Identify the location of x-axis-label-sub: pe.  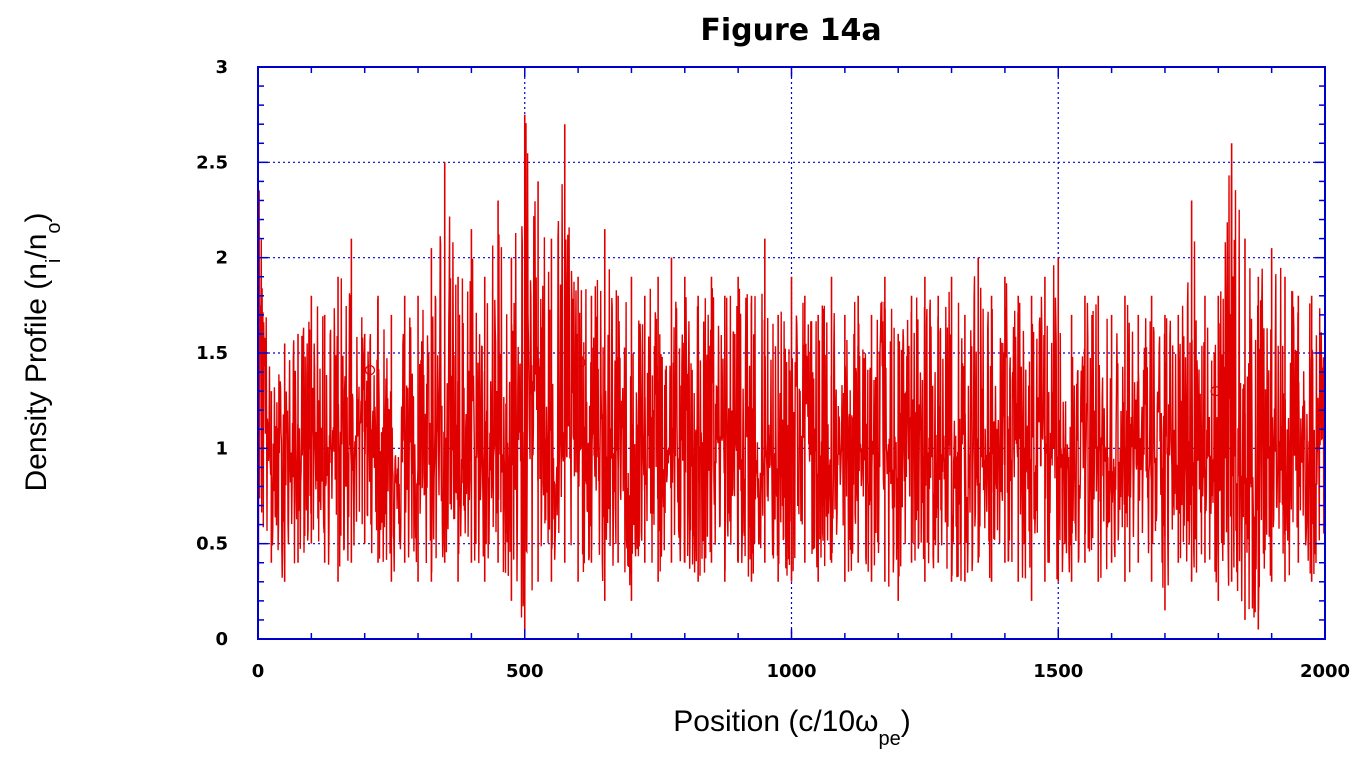
(889, 739).